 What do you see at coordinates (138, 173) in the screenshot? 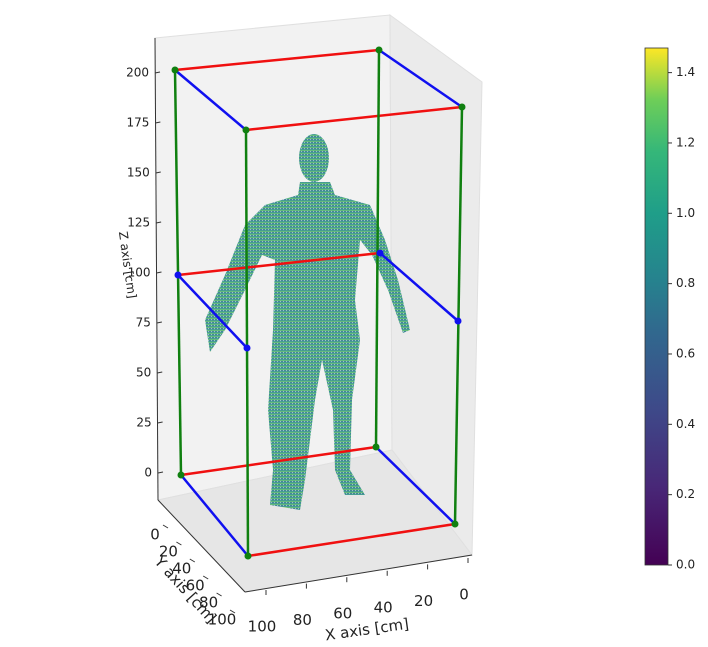
I see `z-tick-label: 150` at bounding box center [138, 173].